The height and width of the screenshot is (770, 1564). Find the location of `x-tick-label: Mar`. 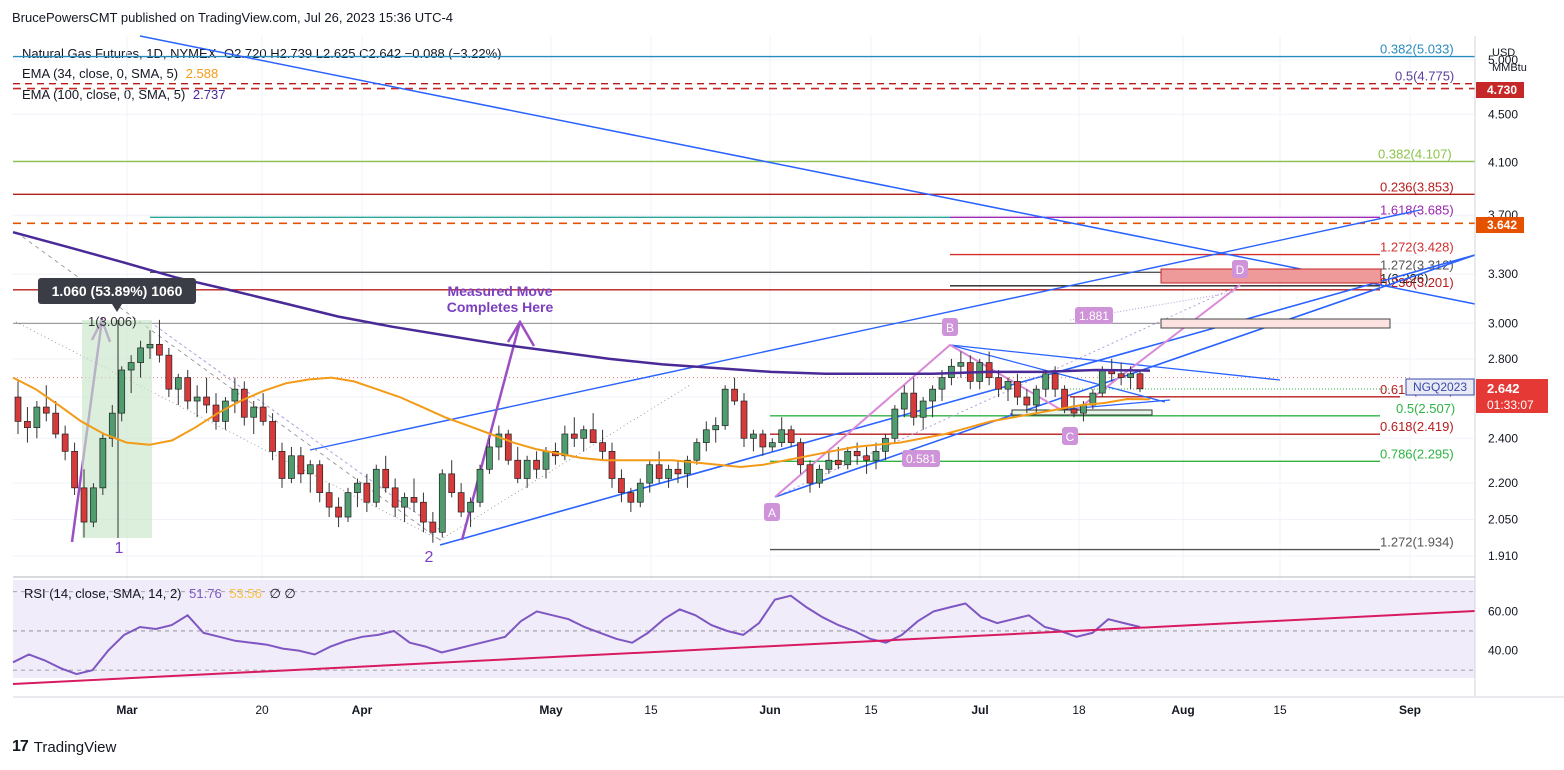

x-tick-label: Mar is located at coordinates (127, 710).